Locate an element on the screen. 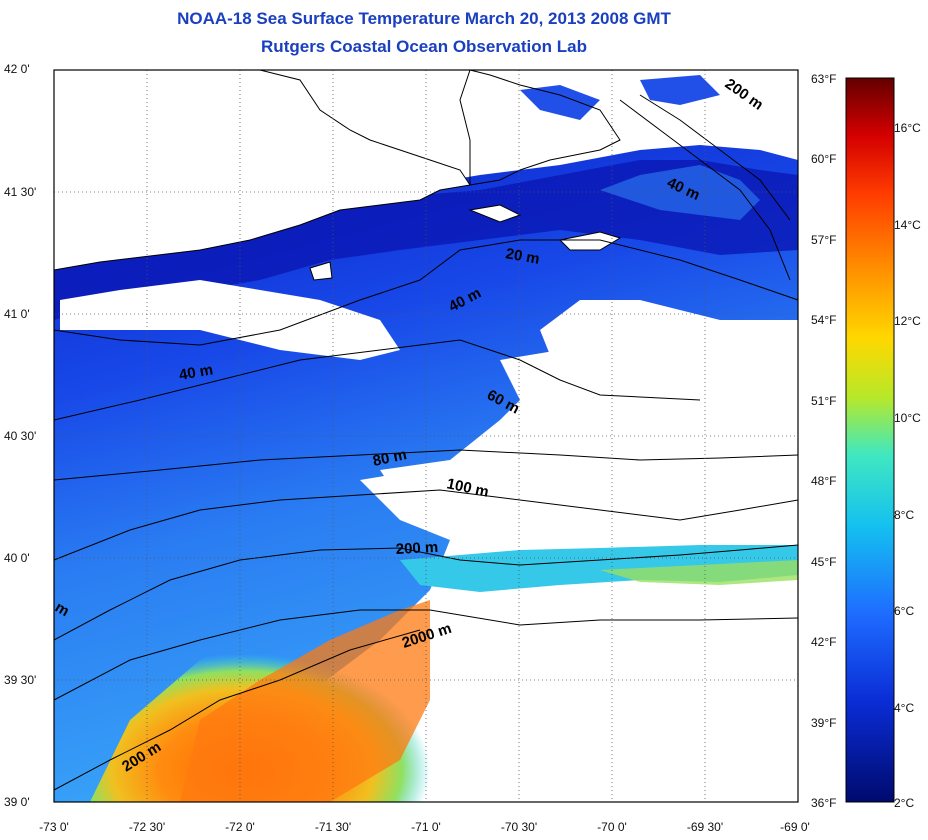 This screenshot has height=840, width=928. lon-tick-label: -72 30' is located at coordinates (147, 827).